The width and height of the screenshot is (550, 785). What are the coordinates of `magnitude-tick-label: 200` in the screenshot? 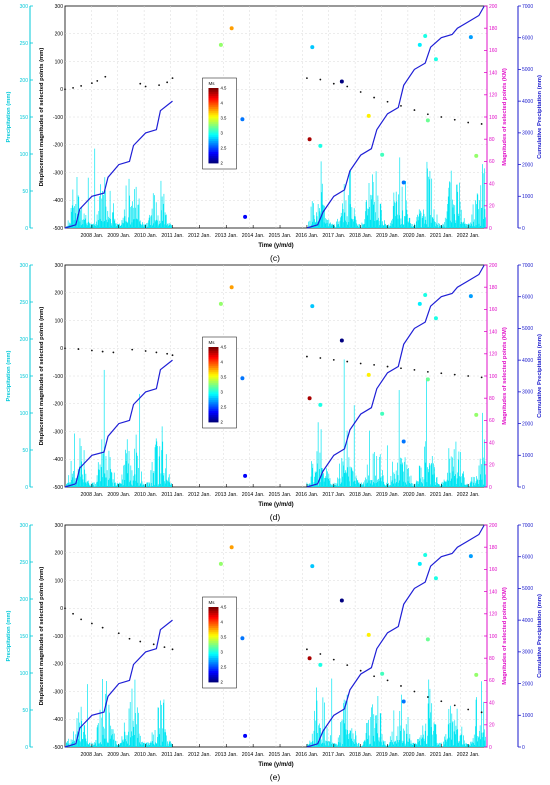 It's located at (493, 7).